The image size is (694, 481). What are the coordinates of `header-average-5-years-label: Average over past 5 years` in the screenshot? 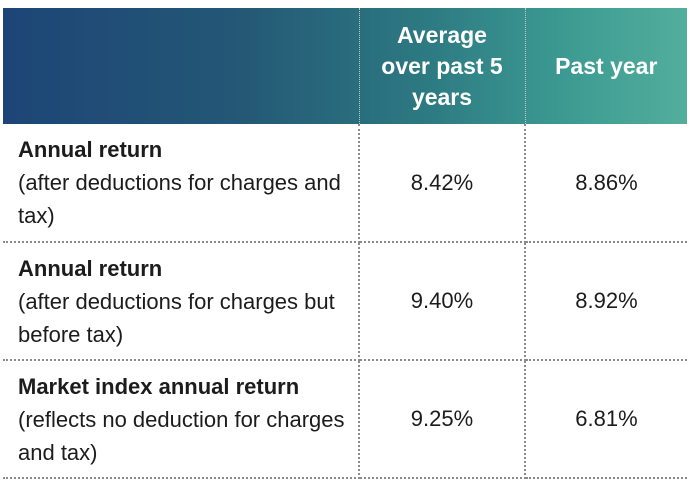 It's located at (442, 65).